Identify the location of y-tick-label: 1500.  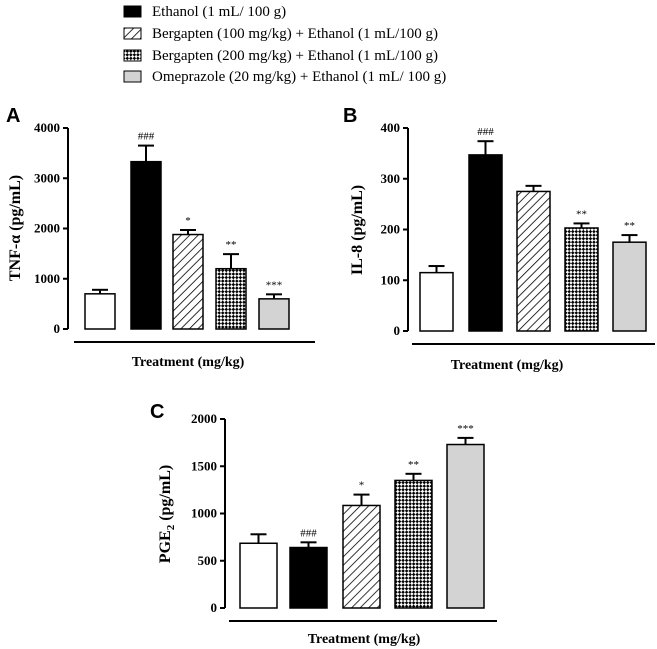
(204, 465).